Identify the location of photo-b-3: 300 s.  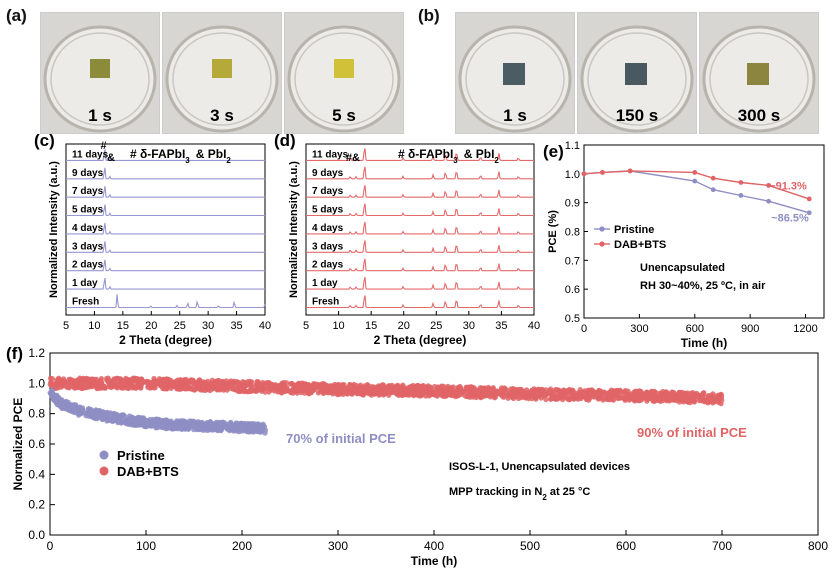
(759, 73).